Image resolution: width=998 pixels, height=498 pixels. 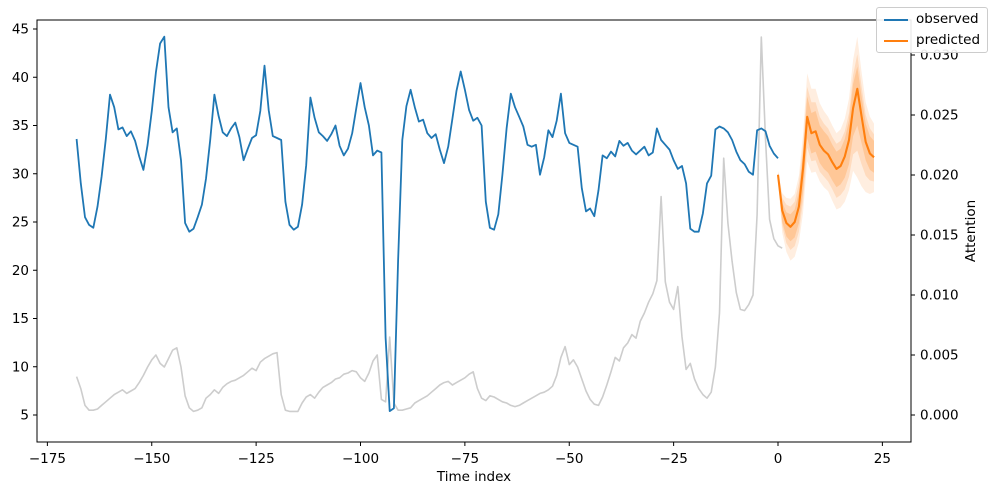 I want to click on legend-item-observed: observed, so click(x=932, y=20).